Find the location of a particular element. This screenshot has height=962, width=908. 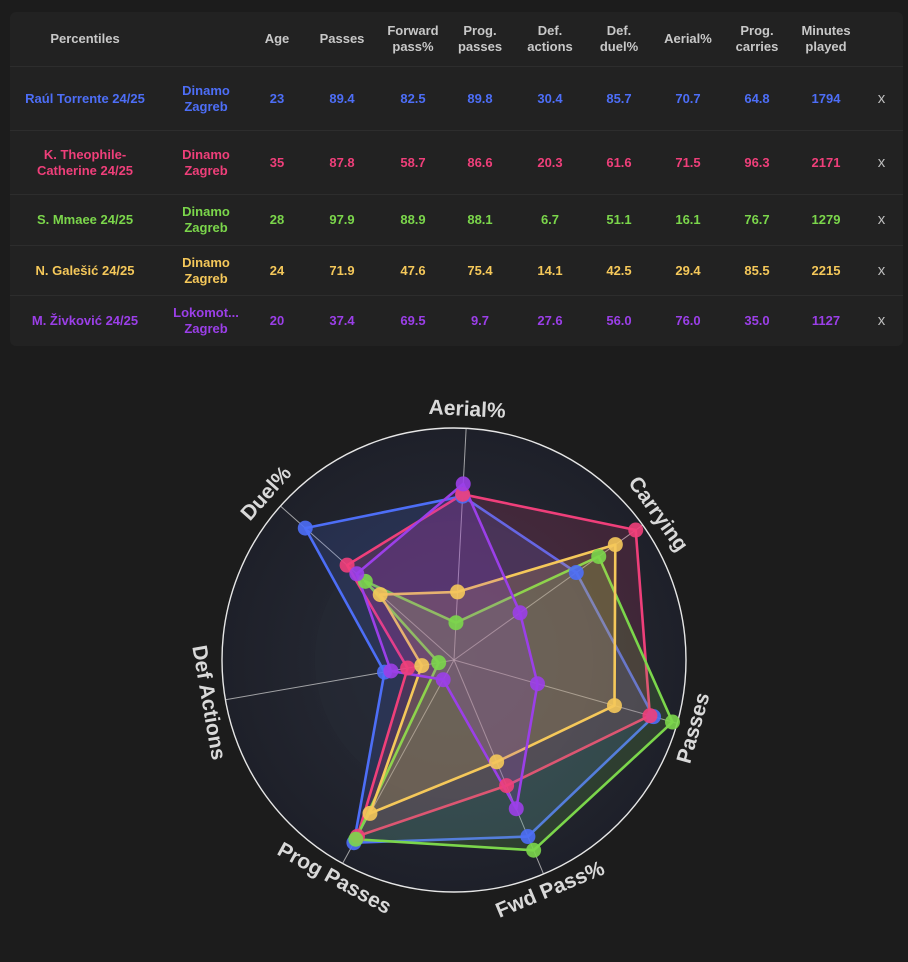

header-aerial: Aerial% is located at coordinates (688, 38).